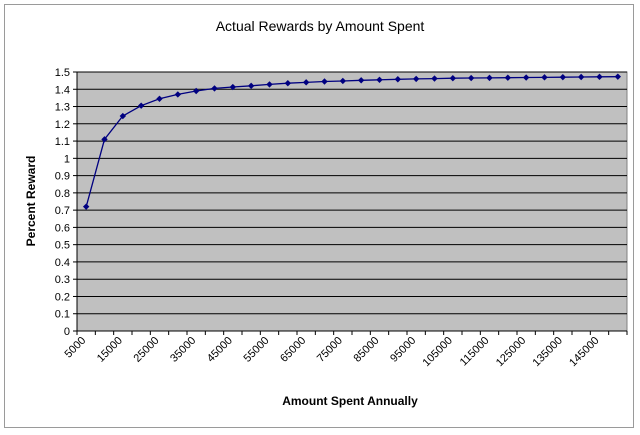 The height and width of the screenshot is (435, 640). I want to click on y-tick-label: 1.5, so click(62, 73).